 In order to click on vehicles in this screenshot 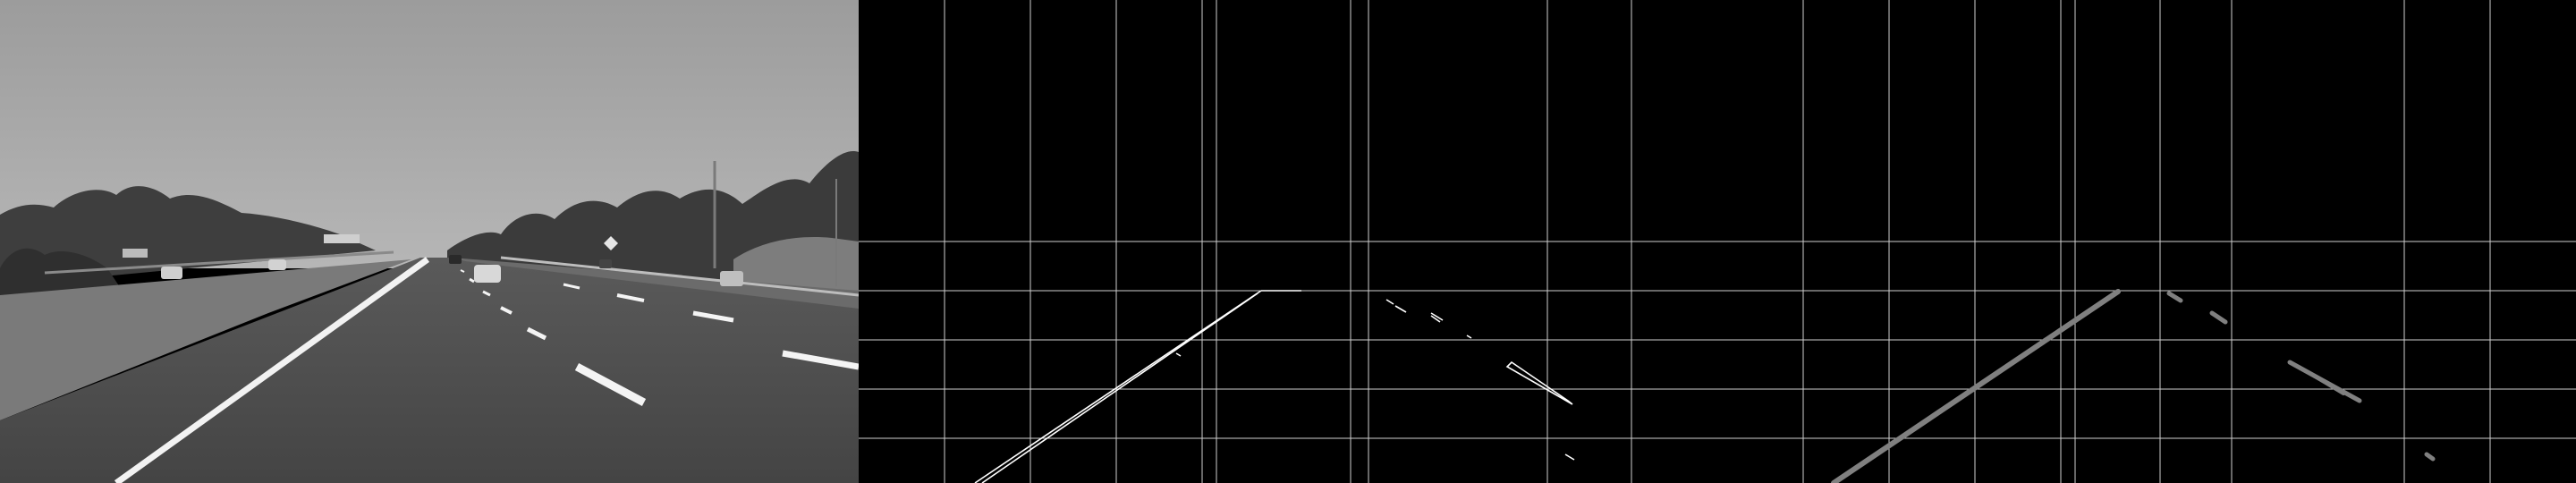, I will do `click(452, 270)`.